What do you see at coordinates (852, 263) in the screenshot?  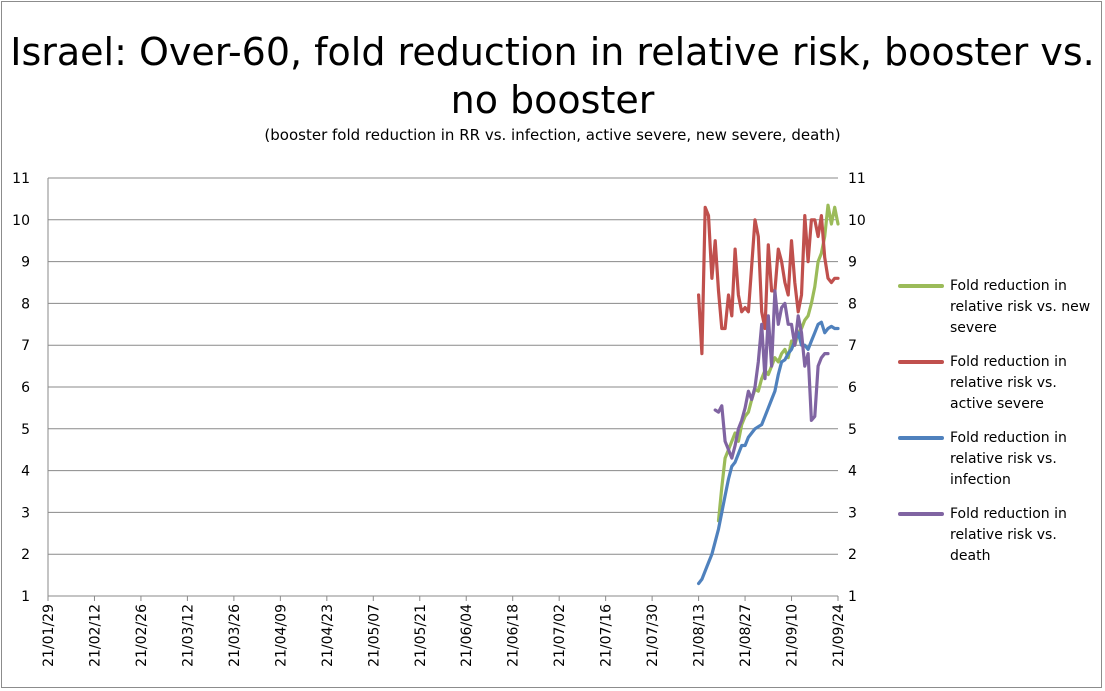 I see `y-tick-label-right: 9` at bounding box center [852, 263].